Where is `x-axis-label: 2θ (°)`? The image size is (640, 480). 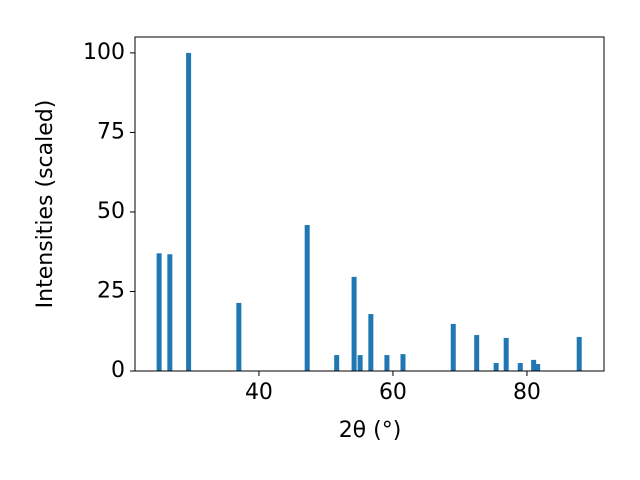 x-axis-label: 2θ (°) is located at coordinates (370, 430).